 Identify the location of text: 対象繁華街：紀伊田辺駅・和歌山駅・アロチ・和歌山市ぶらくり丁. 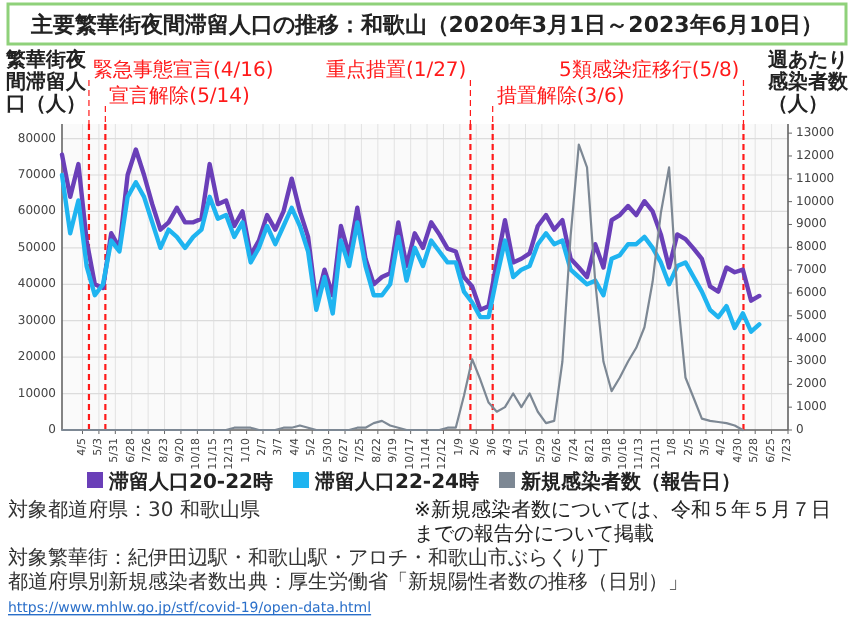
(308, 558).